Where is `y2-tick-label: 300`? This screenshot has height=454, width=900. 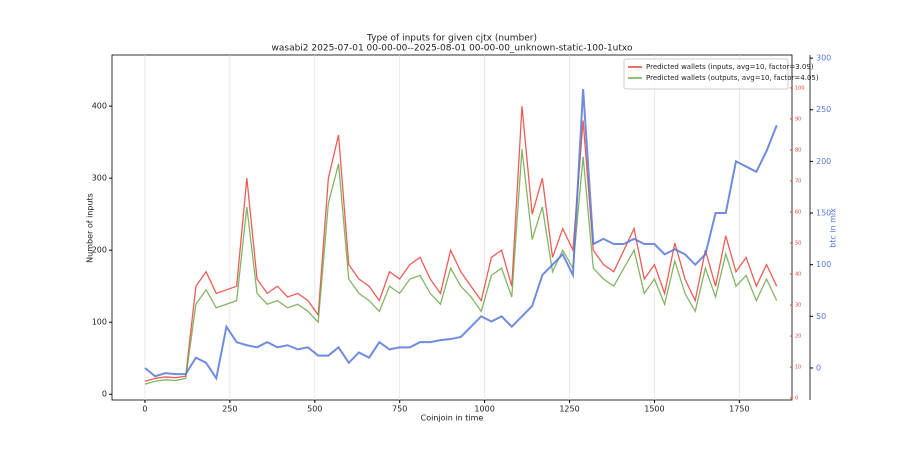 y2-tick-label: 300 is located at coordinates (823, 58).